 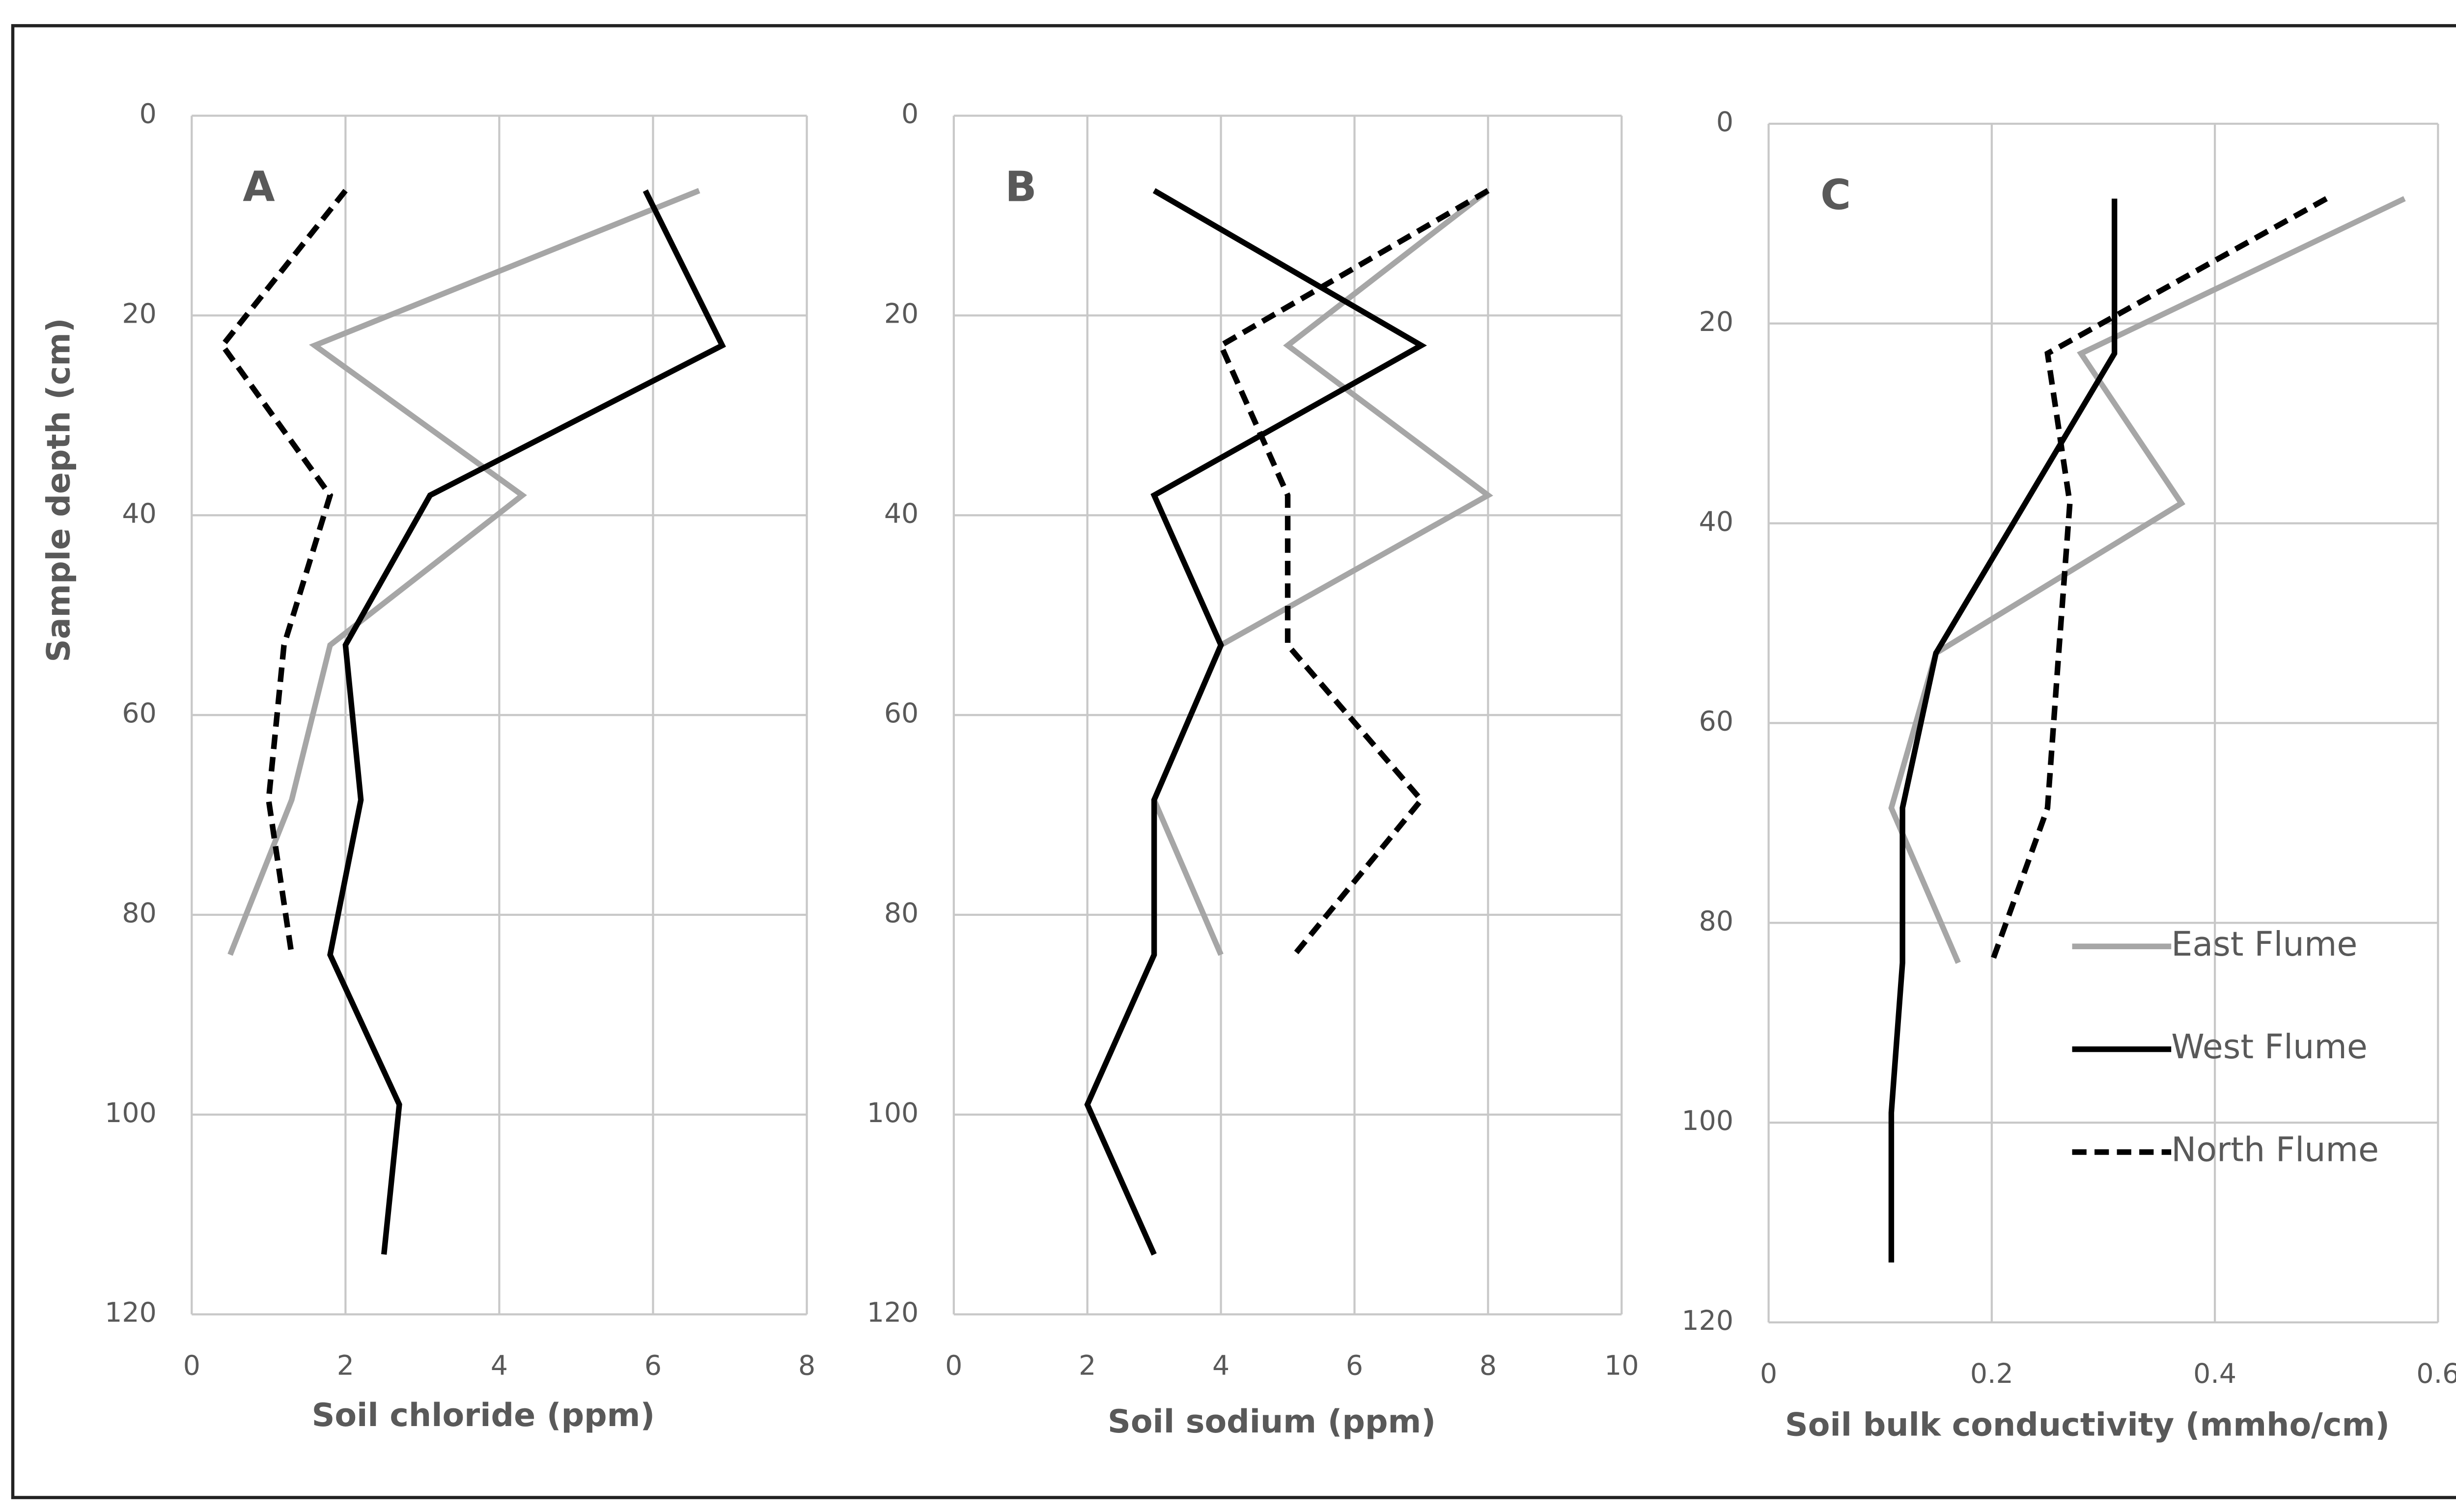 I want to click on legend-label: West Flume, so click(x=2269, y=1047).